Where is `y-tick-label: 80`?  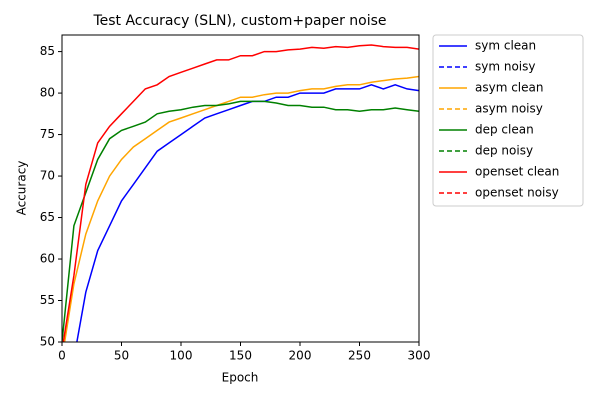
y-tick-label: 80 is located at coordinates (47, 93).